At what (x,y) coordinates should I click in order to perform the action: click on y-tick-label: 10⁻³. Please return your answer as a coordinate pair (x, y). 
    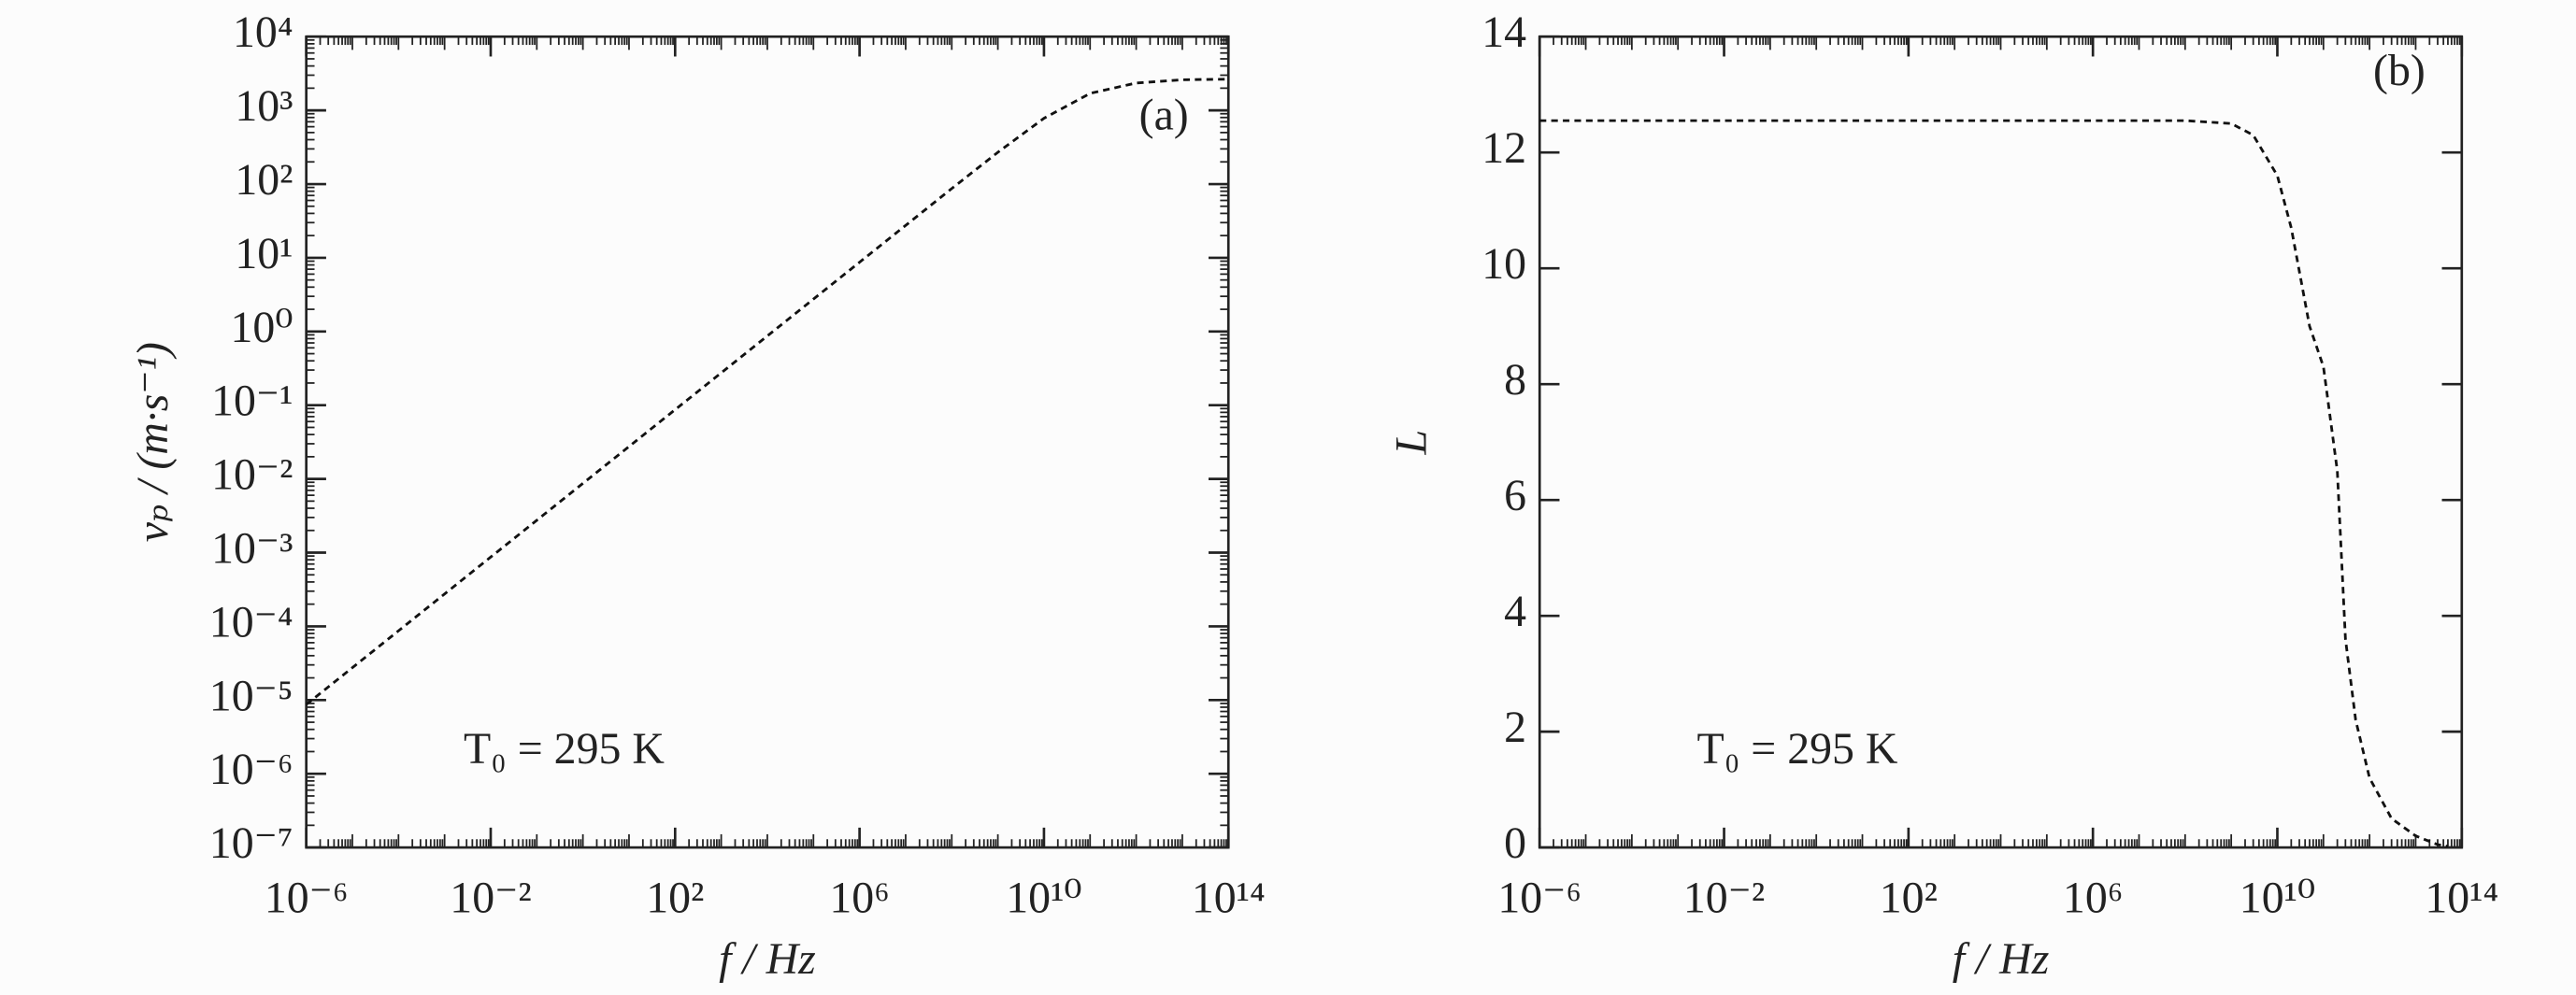
    Looking at the image, I should click on (252, 548).